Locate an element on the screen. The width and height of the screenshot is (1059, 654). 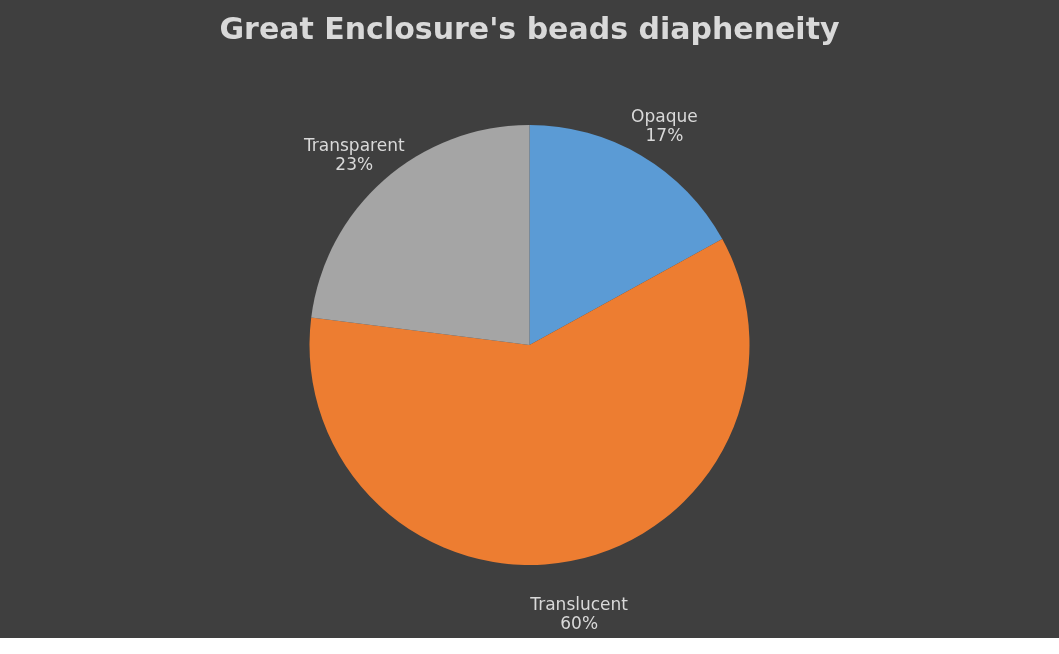
slice-label: Opaque is located at coordinates (664, 115).